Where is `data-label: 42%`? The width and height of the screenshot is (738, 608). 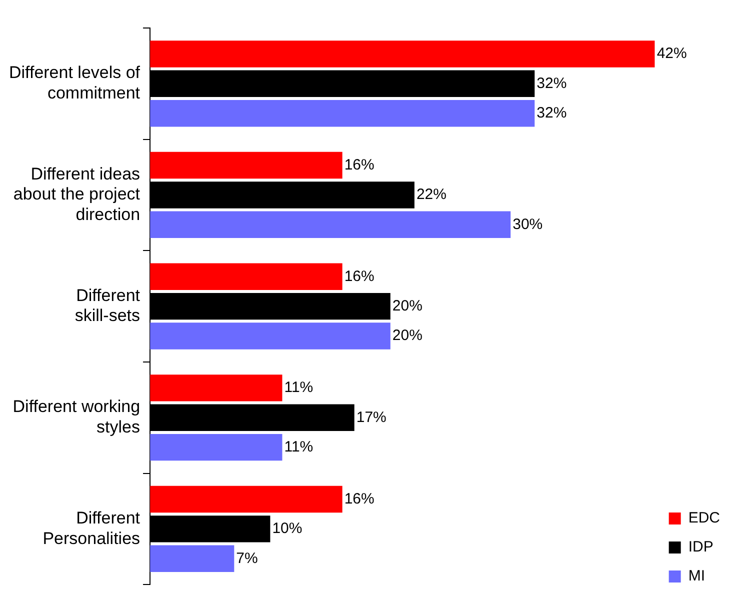
data-label: 42% is located at coordinates (671, 53).